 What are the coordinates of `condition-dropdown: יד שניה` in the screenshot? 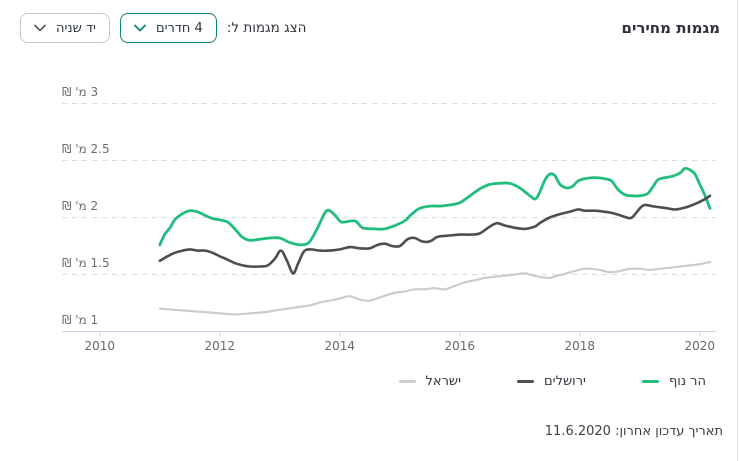 It's located at (65, 28).